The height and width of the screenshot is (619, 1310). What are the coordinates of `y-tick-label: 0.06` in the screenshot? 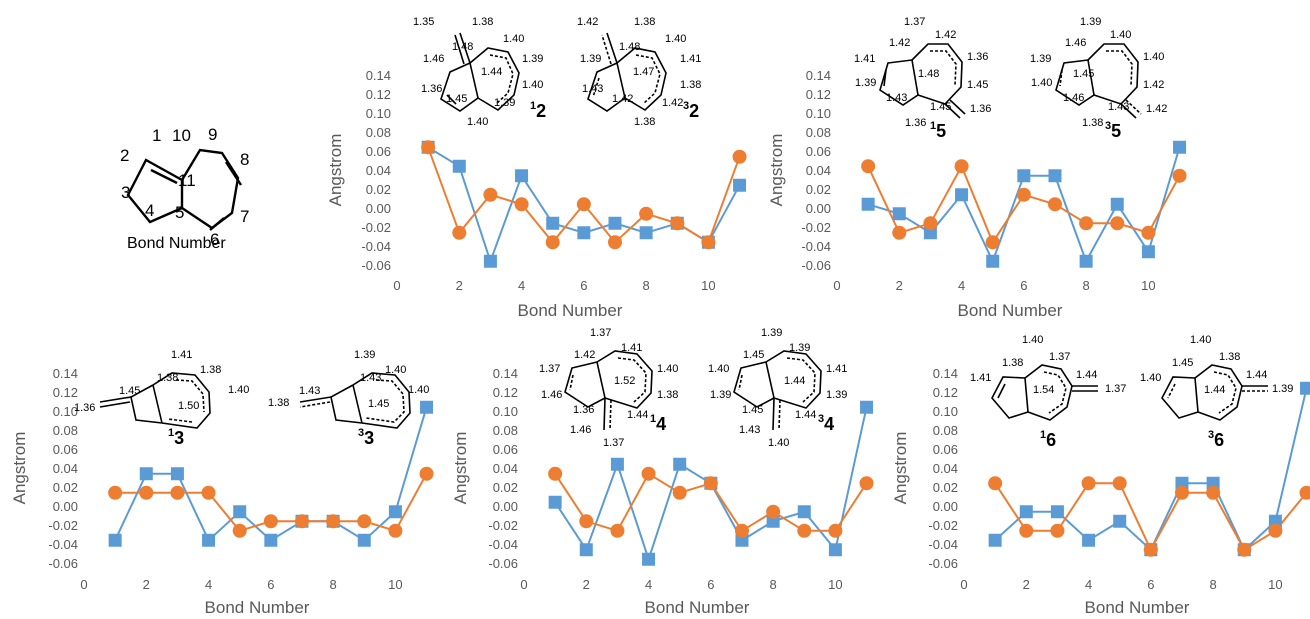 It's located at (945, 449).